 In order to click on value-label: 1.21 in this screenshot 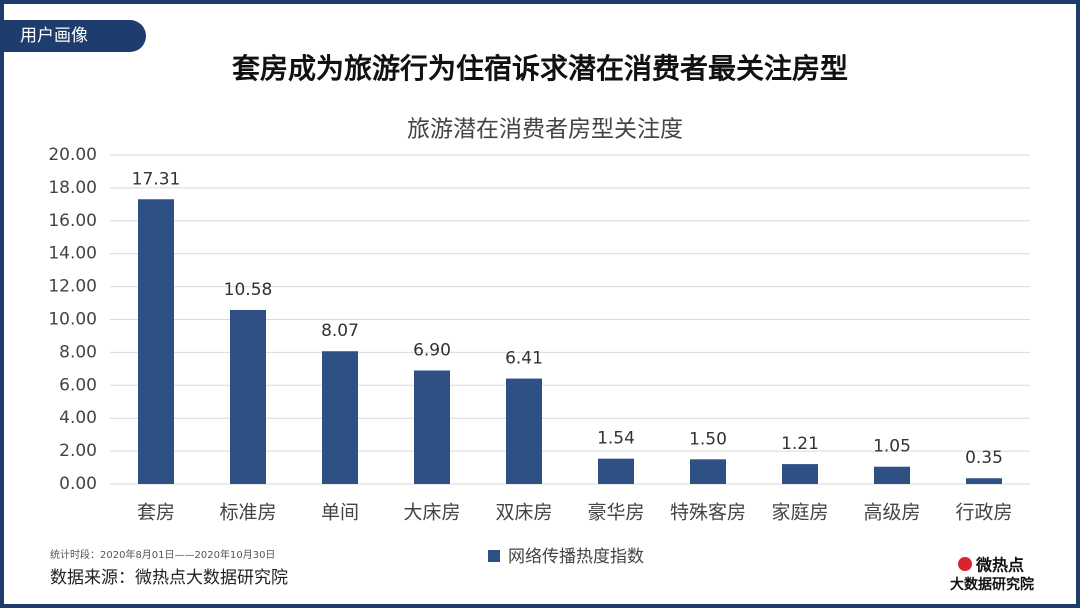, I will do `click(800, 444)`.